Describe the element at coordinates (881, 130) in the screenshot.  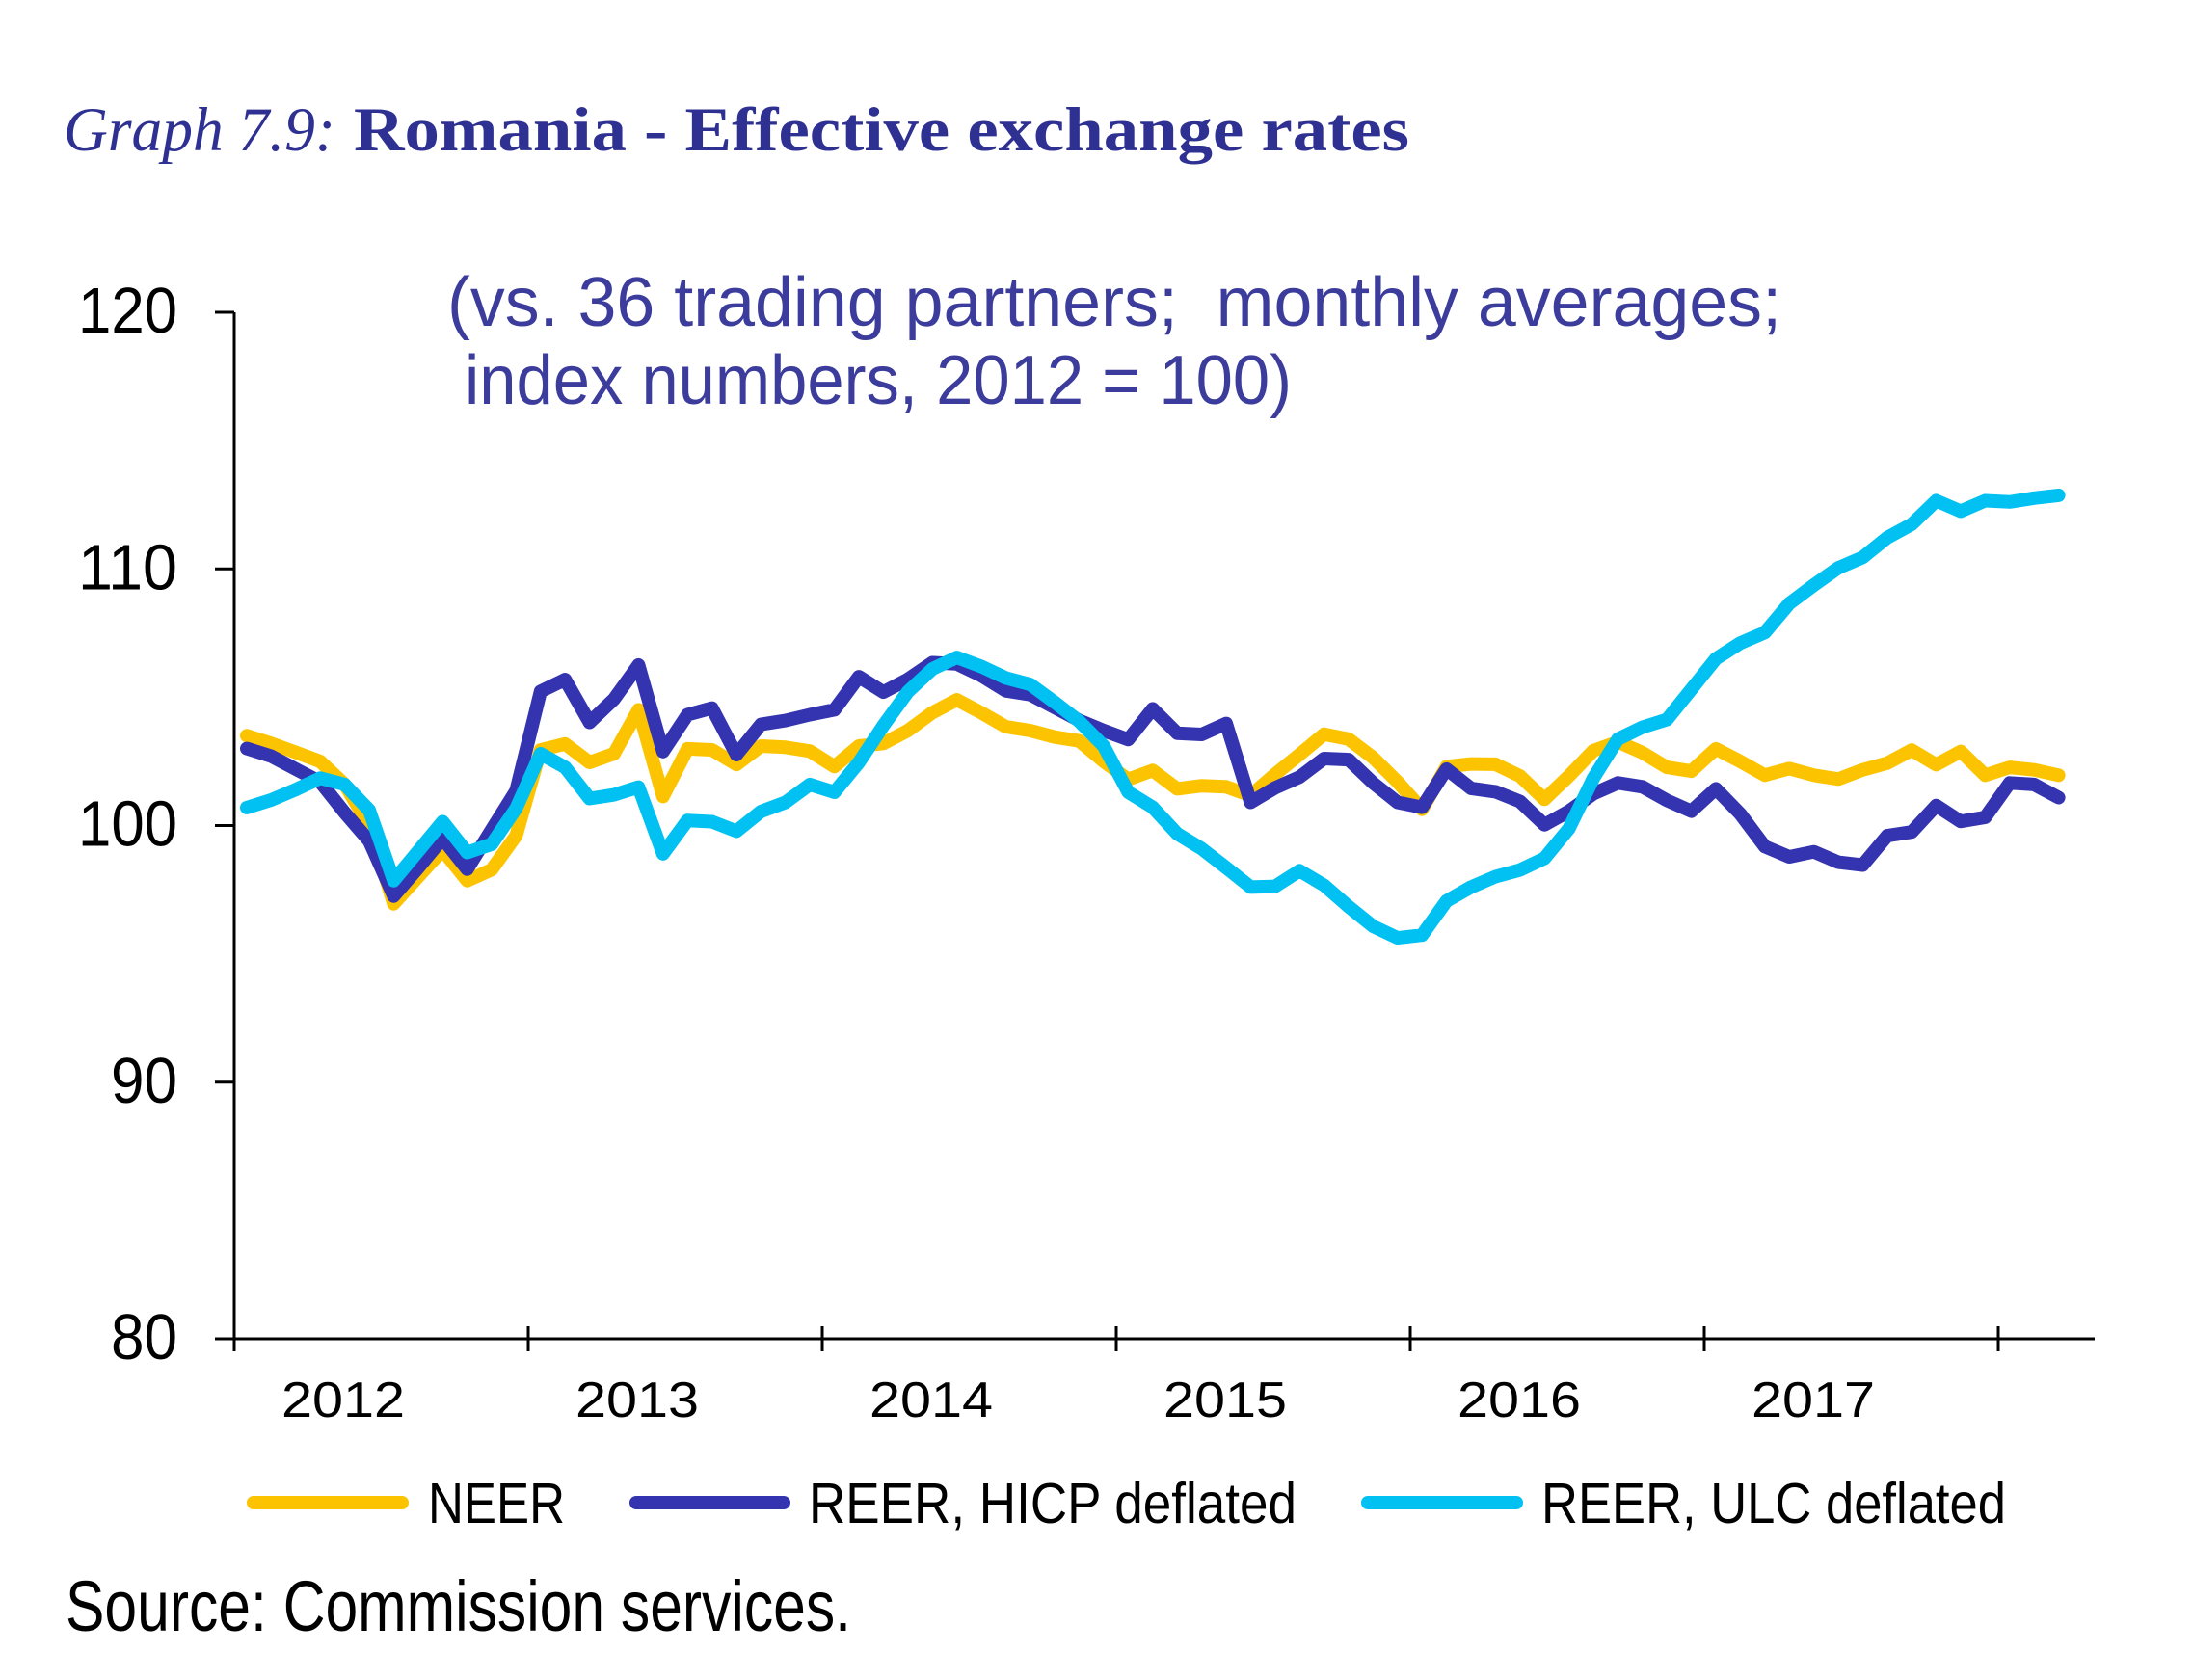
I see `svg-text:Romania - Effective exchange r: Romania - Effective exchange rates` at that location.